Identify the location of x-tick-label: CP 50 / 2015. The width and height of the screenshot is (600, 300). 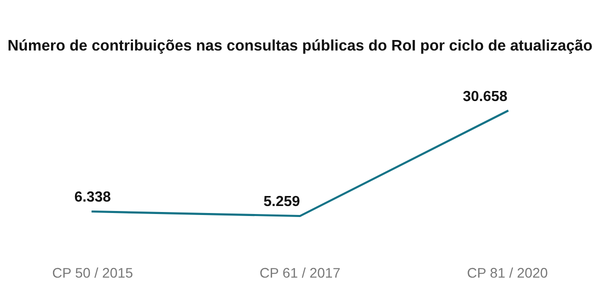
(92, 273).